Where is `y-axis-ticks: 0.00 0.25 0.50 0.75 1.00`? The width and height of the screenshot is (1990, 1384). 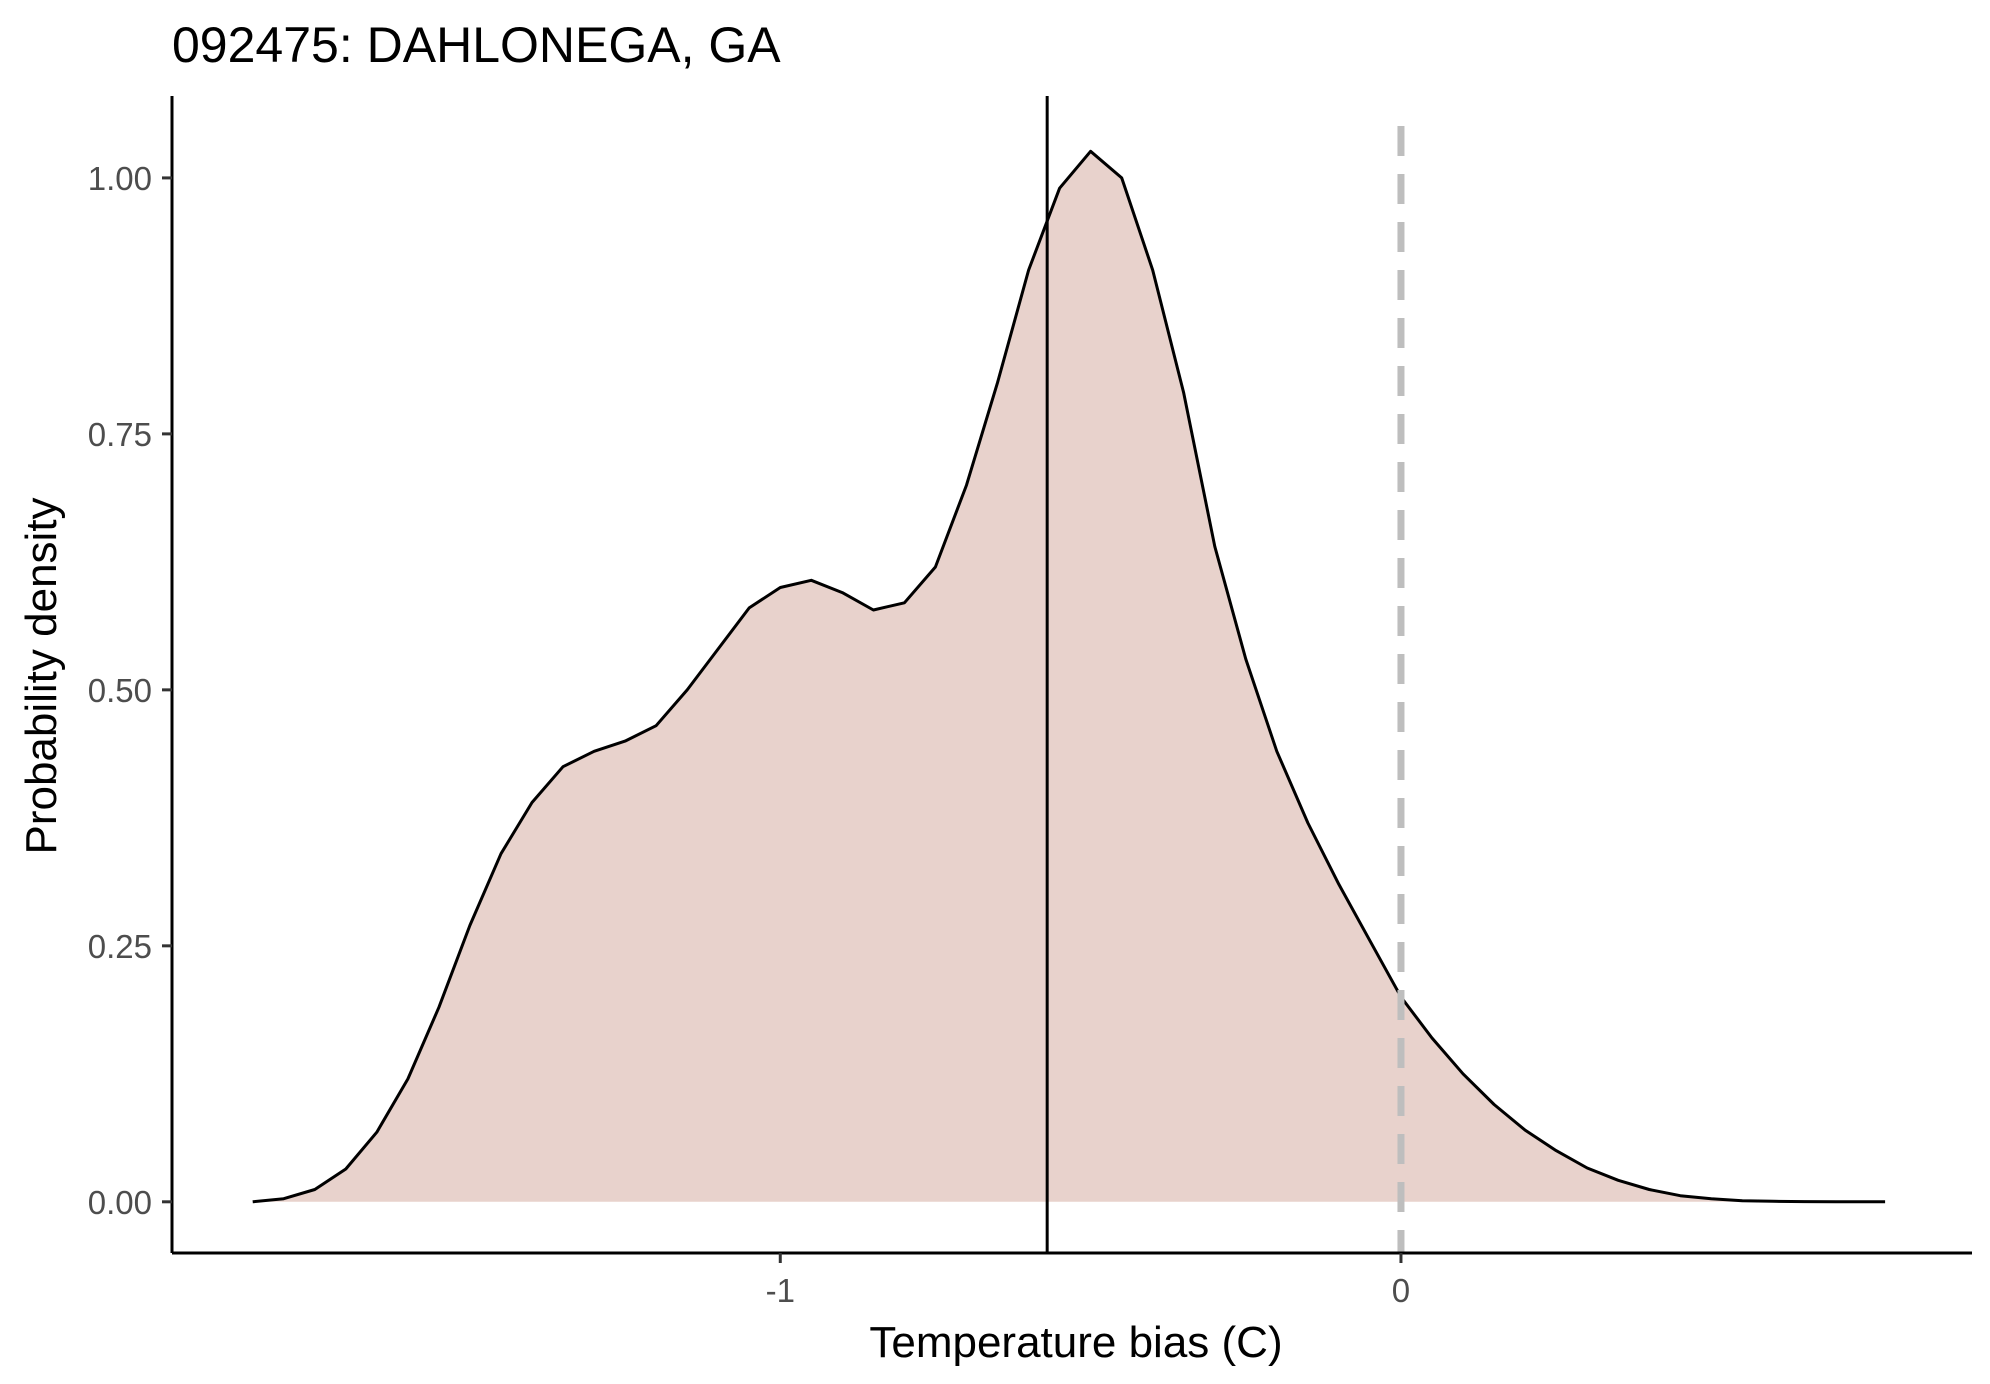
y-axis-ticks: 0.00 0.25 0.50 0.75 1.00 is located at coordinates (130, 690).